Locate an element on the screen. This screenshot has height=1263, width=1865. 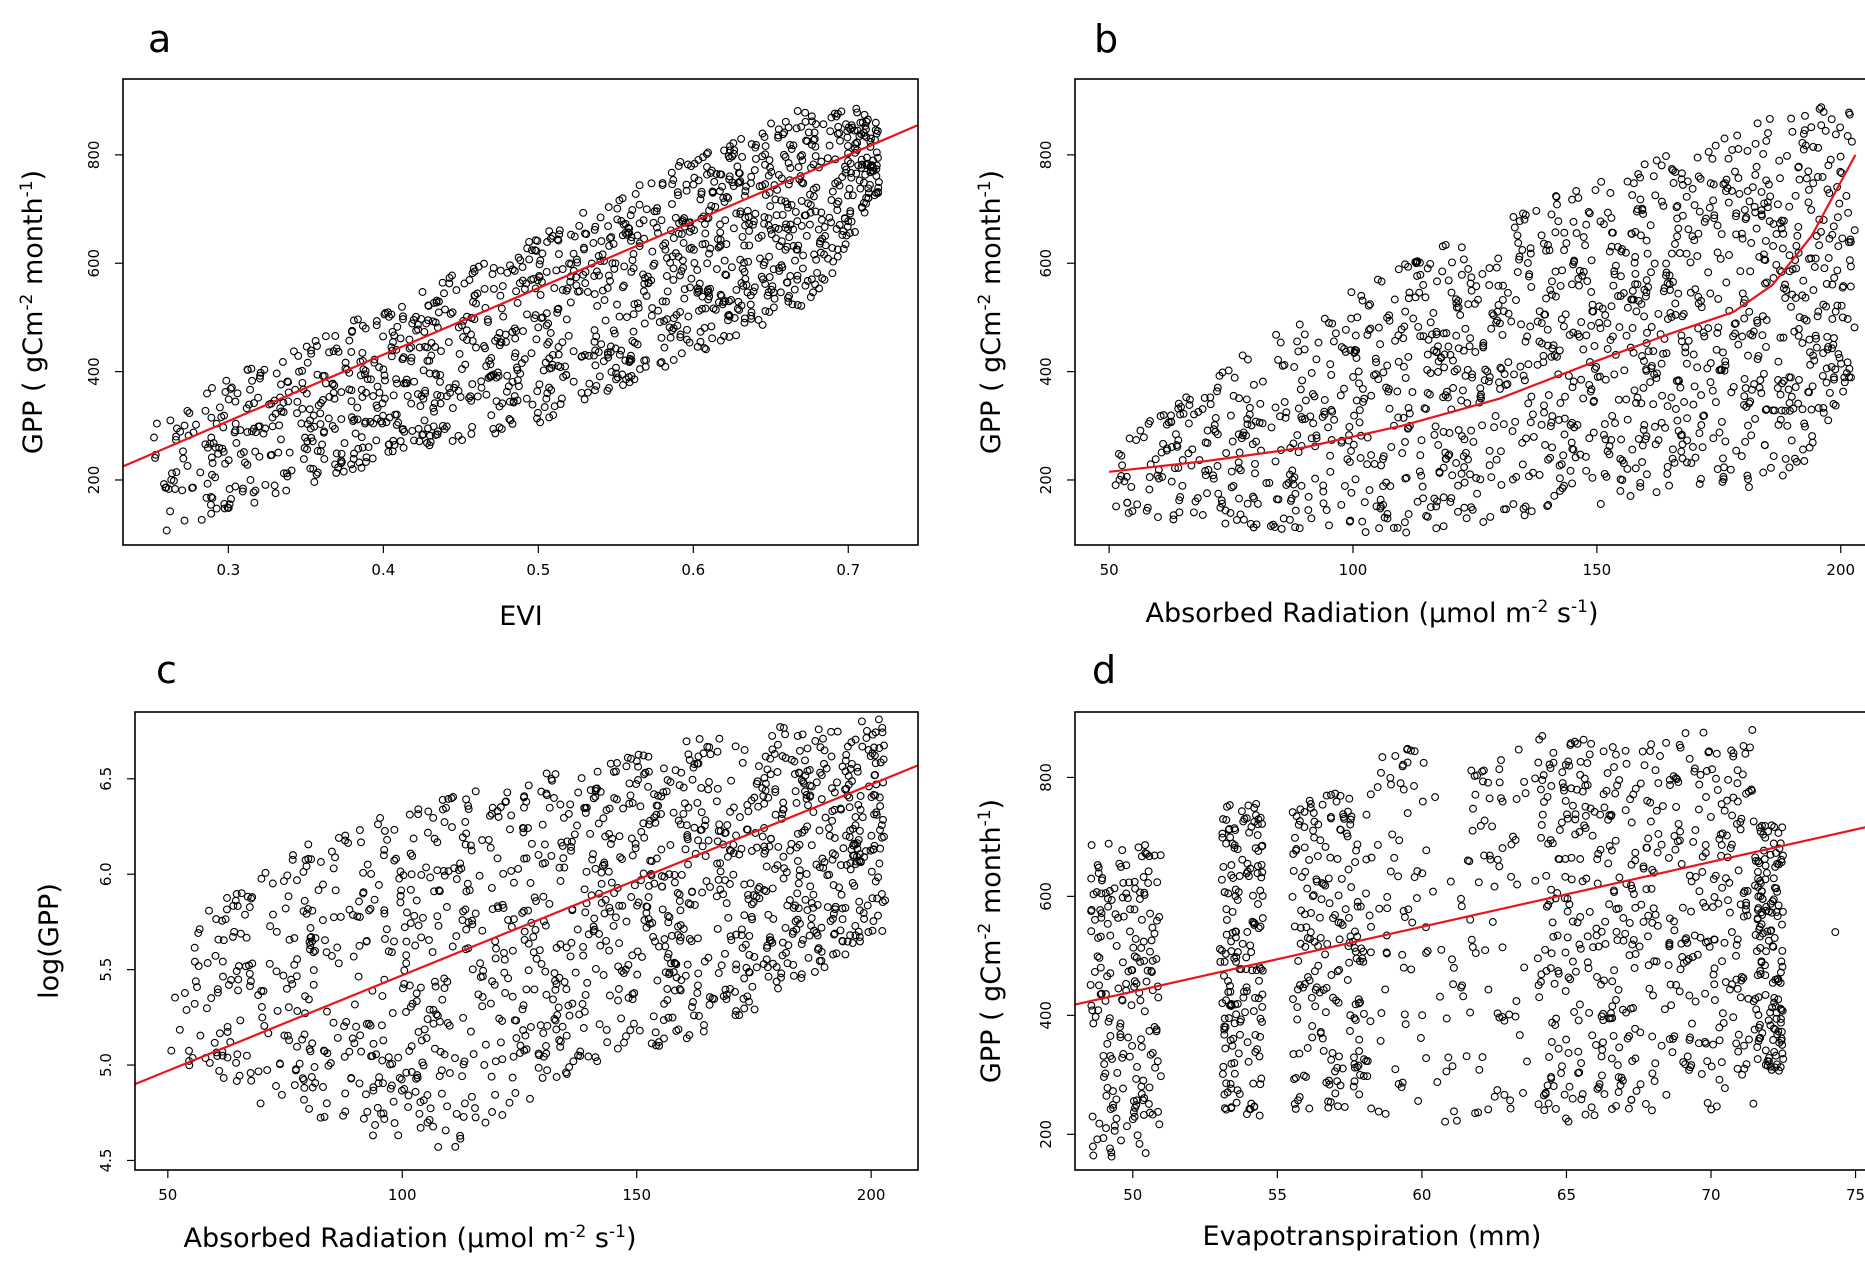
x-tick-label: 0.3 is located at coordinates (228, 570).